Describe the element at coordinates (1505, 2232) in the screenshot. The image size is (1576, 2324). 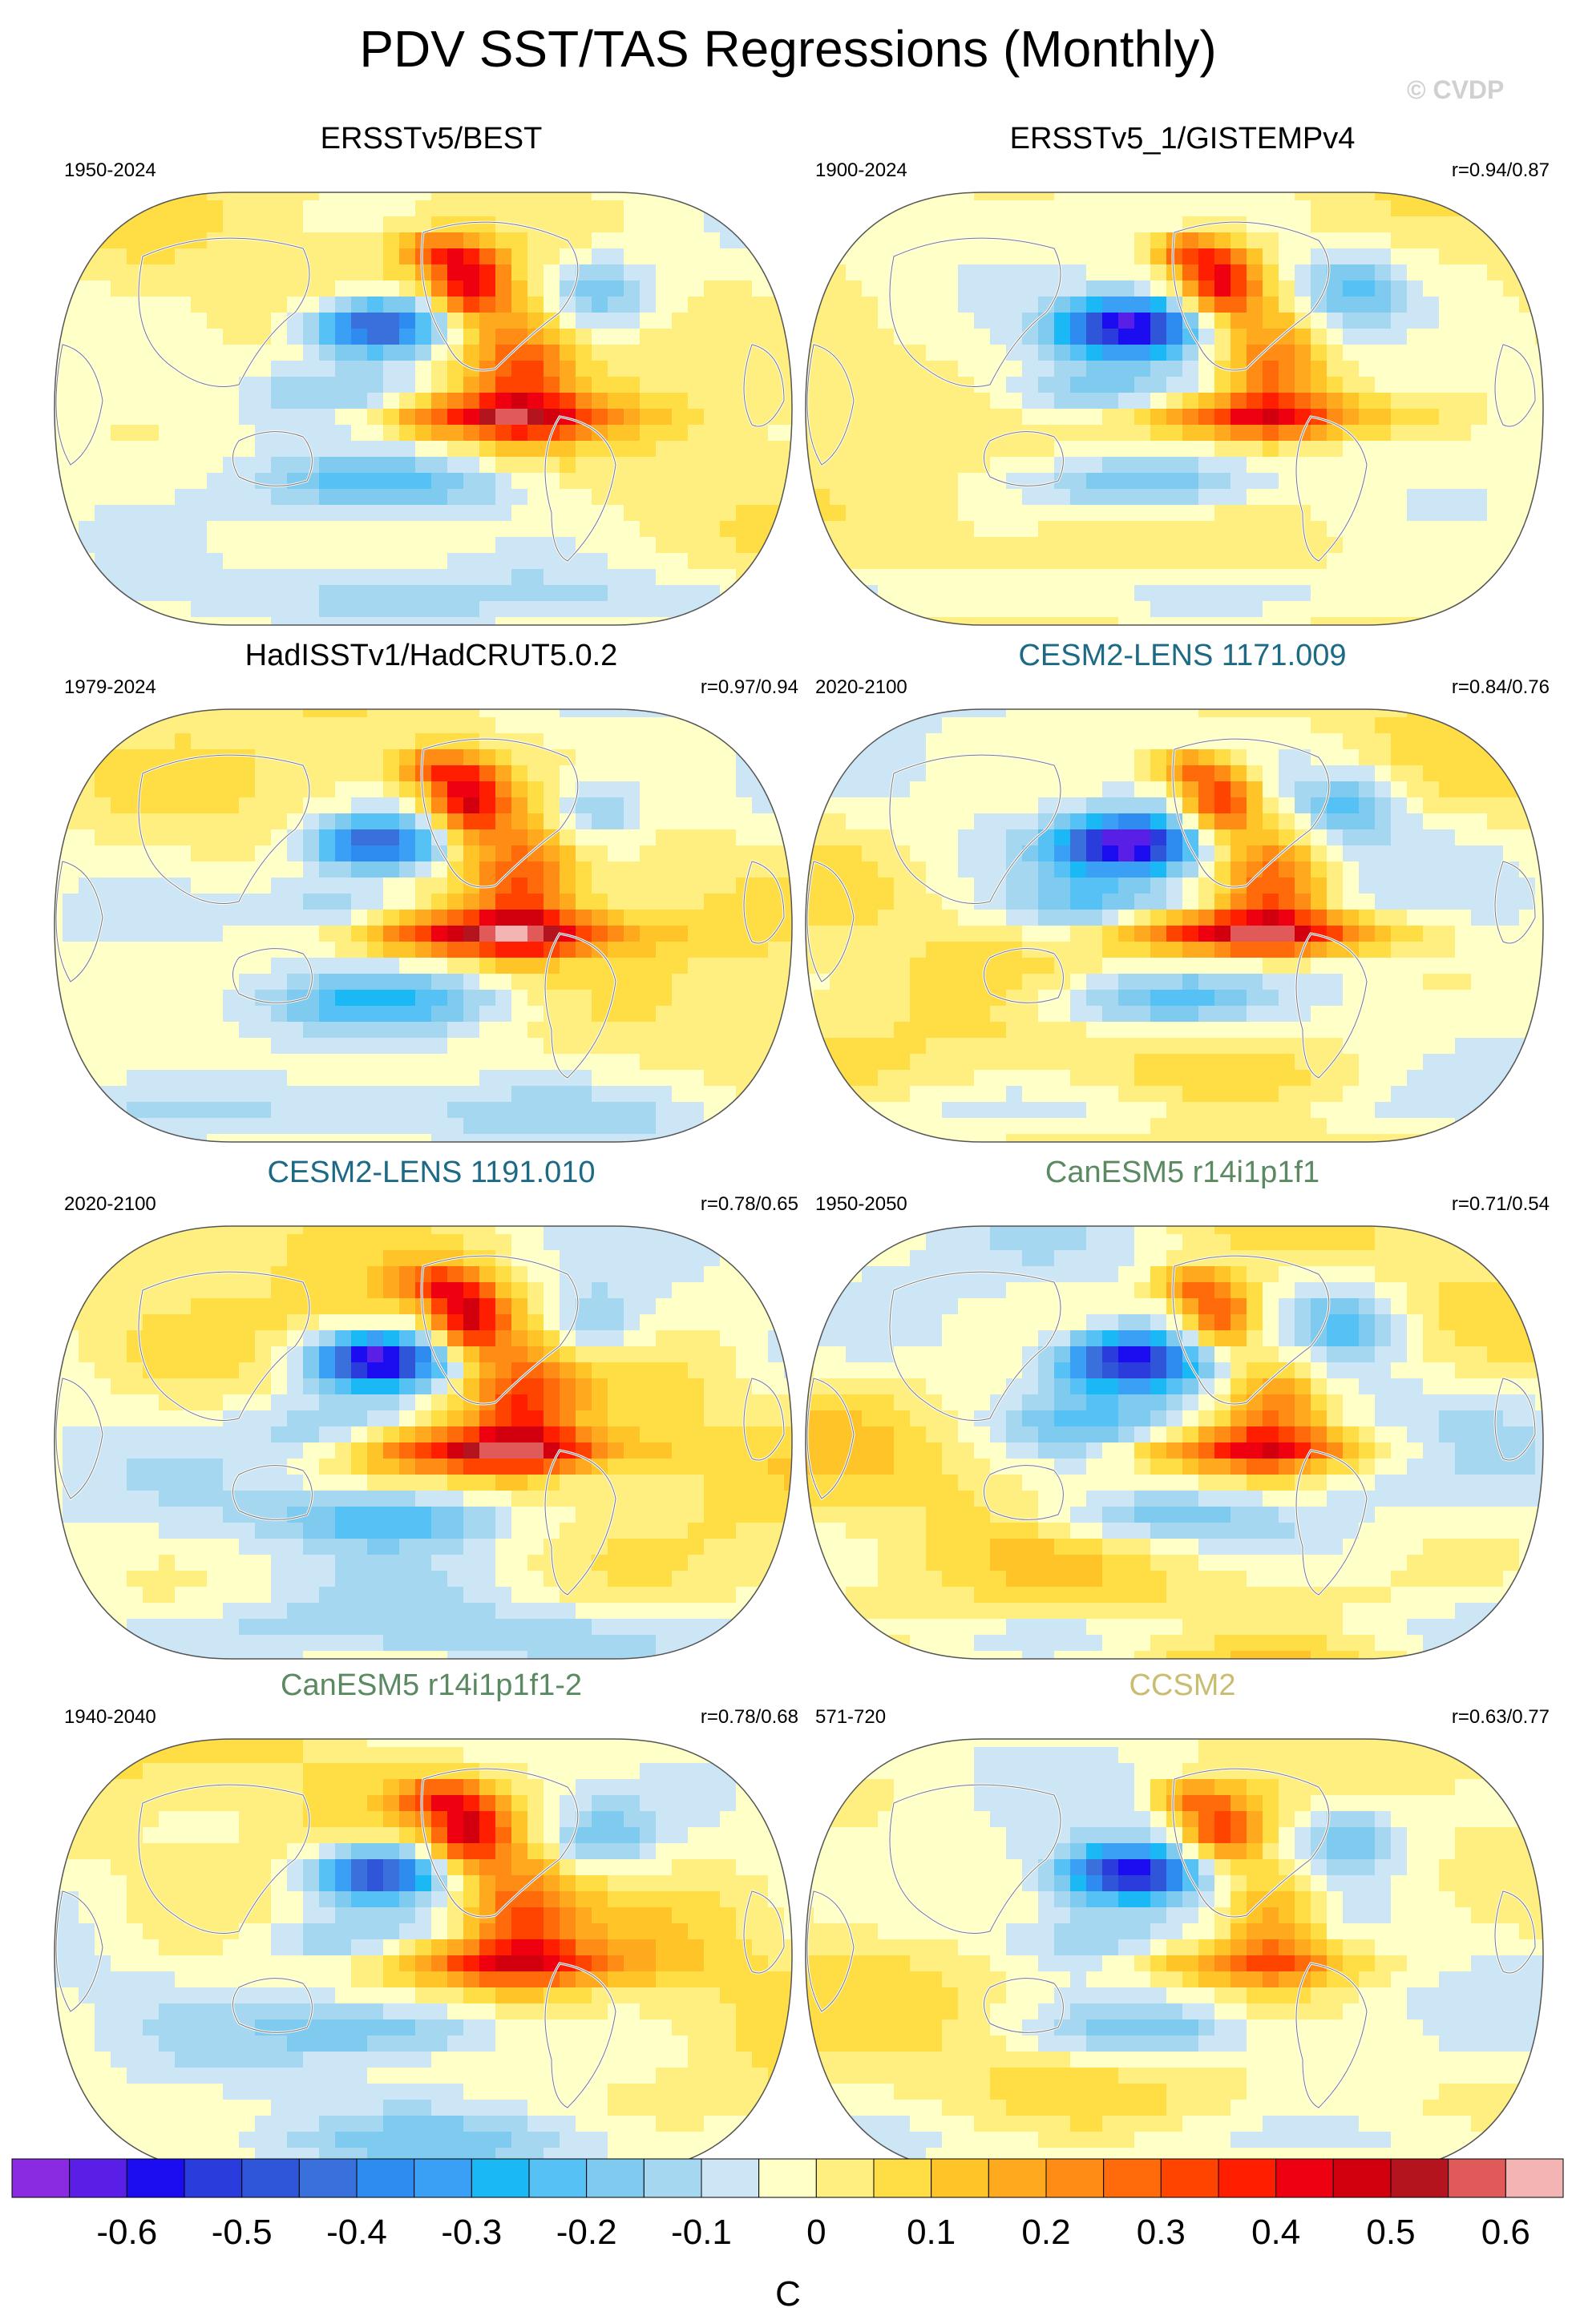
I see `colorbar-tick-label: 0.6` at that location.